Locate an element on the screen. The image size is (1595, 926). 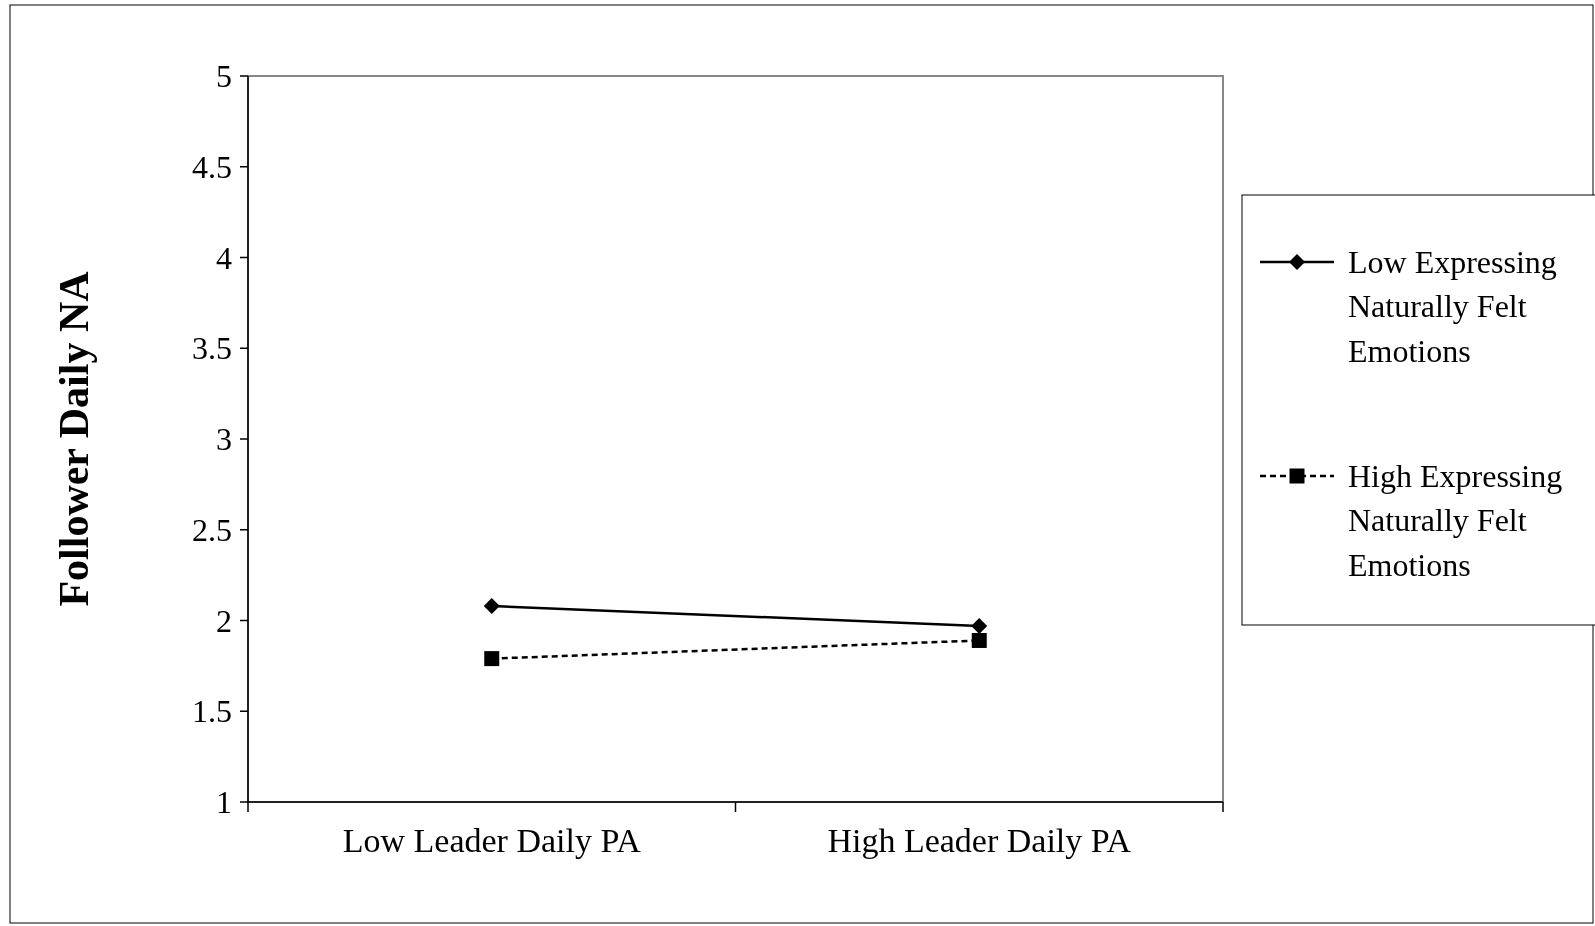
x-tick-label: High Leader Daily PA is located at coordinates (979, 840).